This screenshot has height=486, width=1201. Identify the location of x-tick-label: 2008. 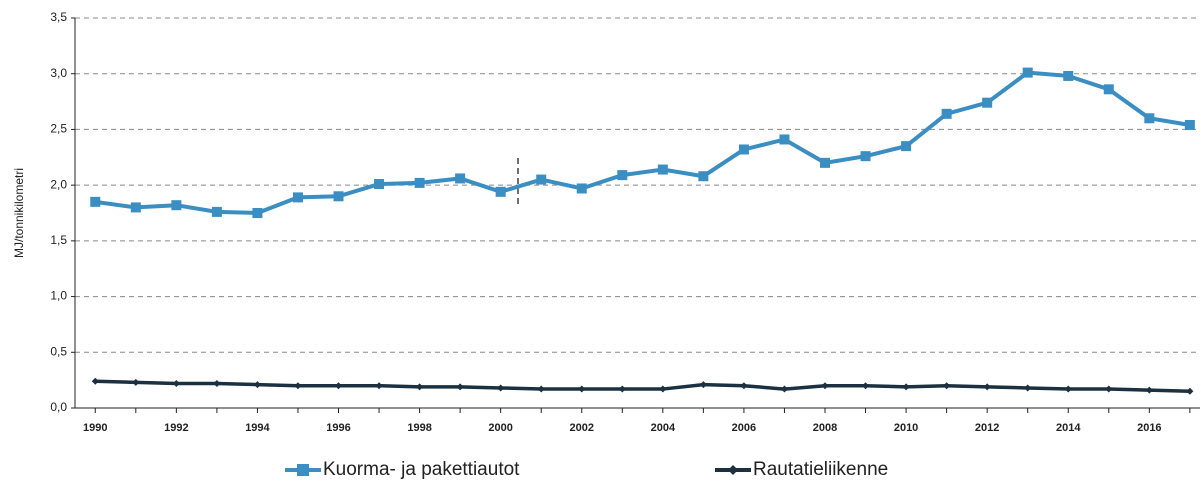
(825, 428).